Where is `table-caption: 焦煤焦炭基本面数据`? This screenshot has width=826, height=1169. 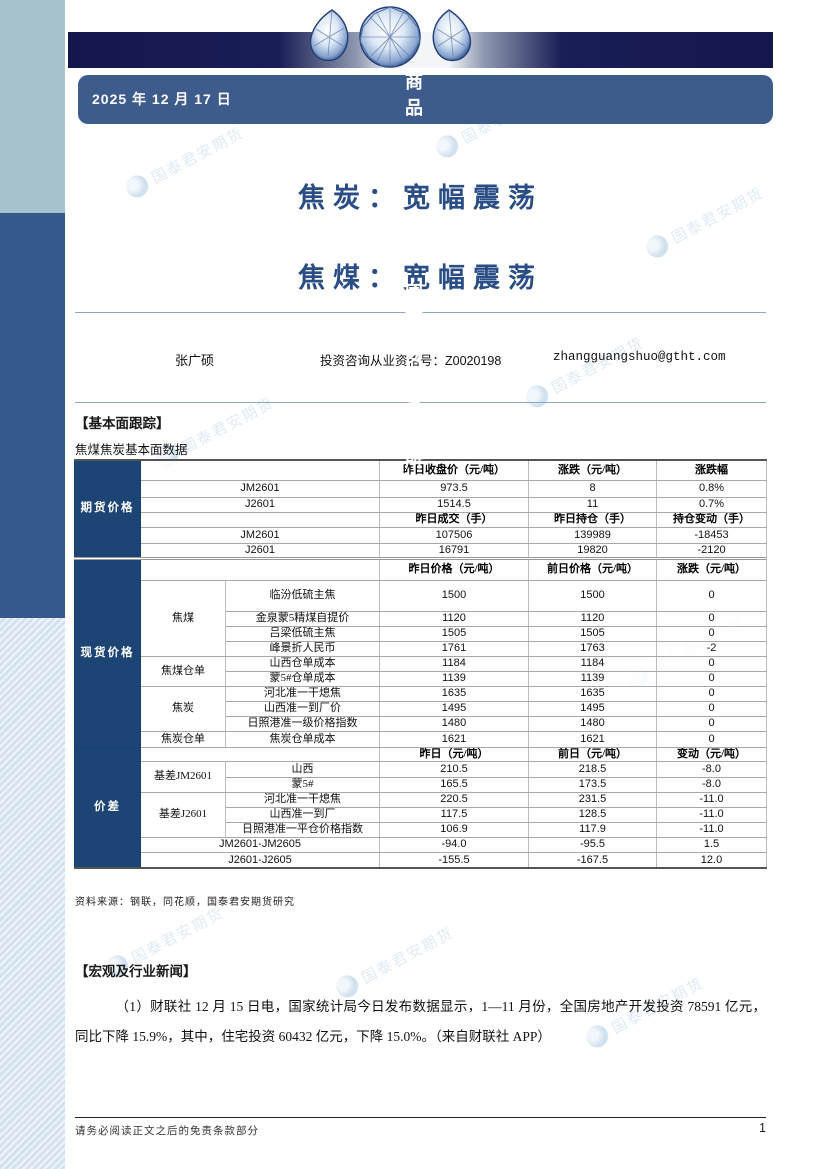
table-caption: 焦煤焦炭基本面数据 is located at coordinates (131, 450).